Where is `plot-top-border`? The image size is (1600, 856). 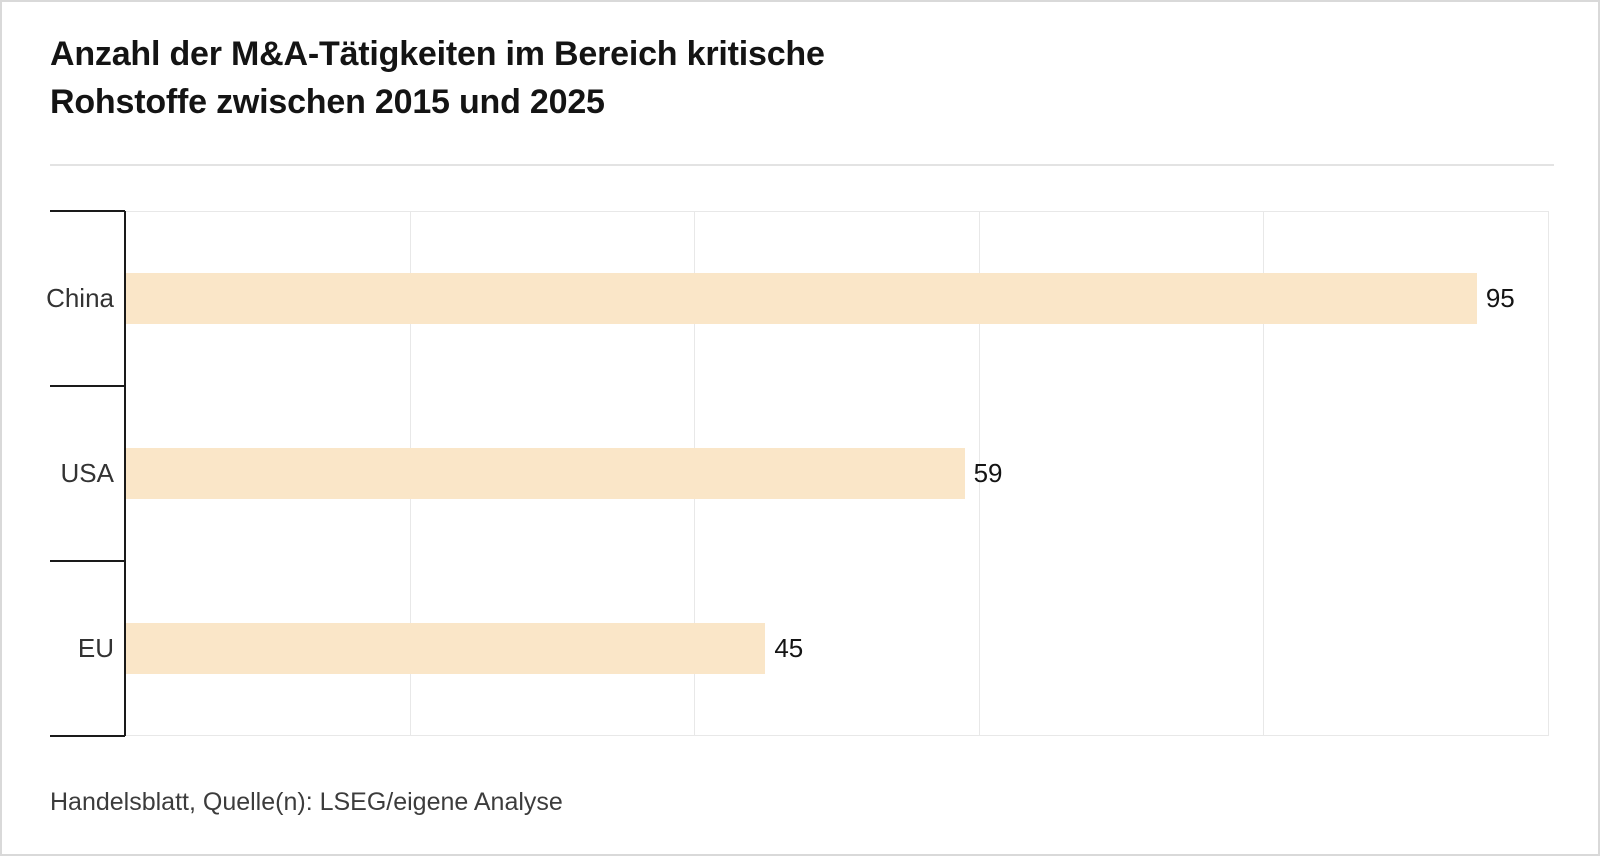 plot-top-border is located at coordinates (836, 211).